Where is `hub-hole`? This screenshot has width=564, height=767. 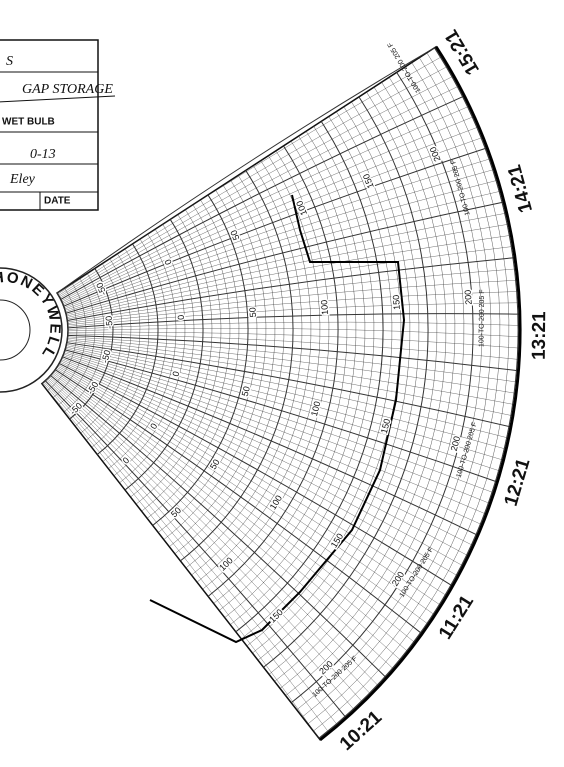 hub-hole is located at coordinates (15, 330).